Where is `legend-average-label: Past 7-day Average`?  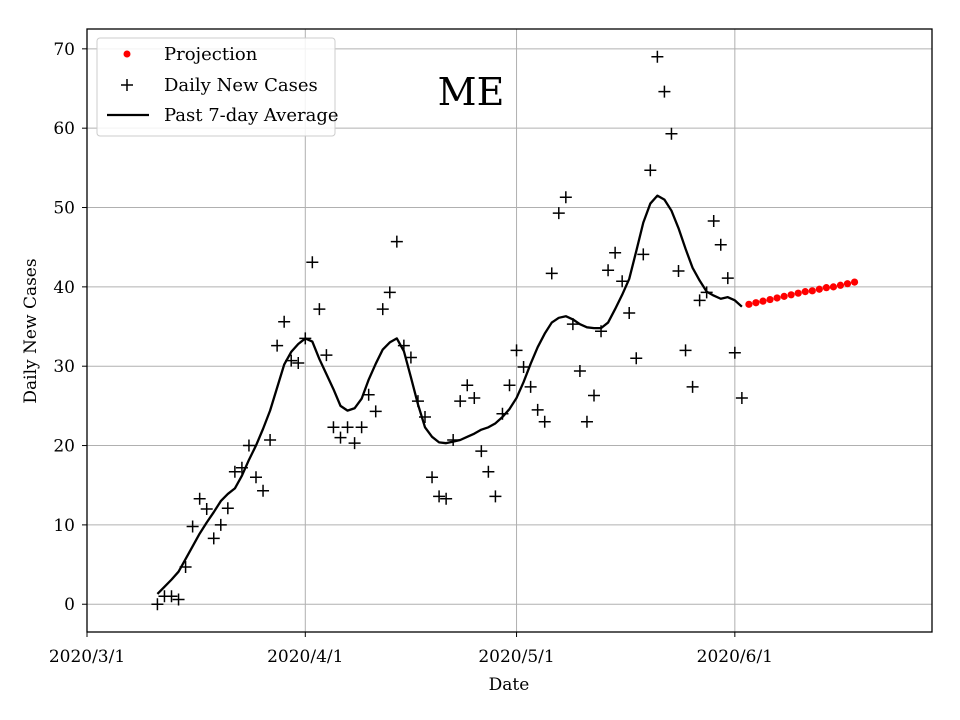
legend-average-label: Past 7-day Average is located at coordinates (251, 115).